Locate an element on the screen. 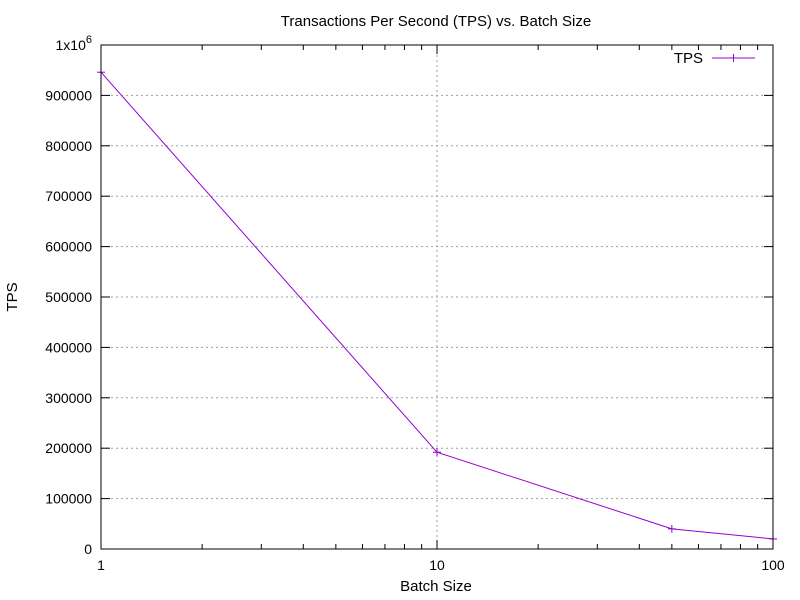  legend: TPS is located at coordinates (714, 58).